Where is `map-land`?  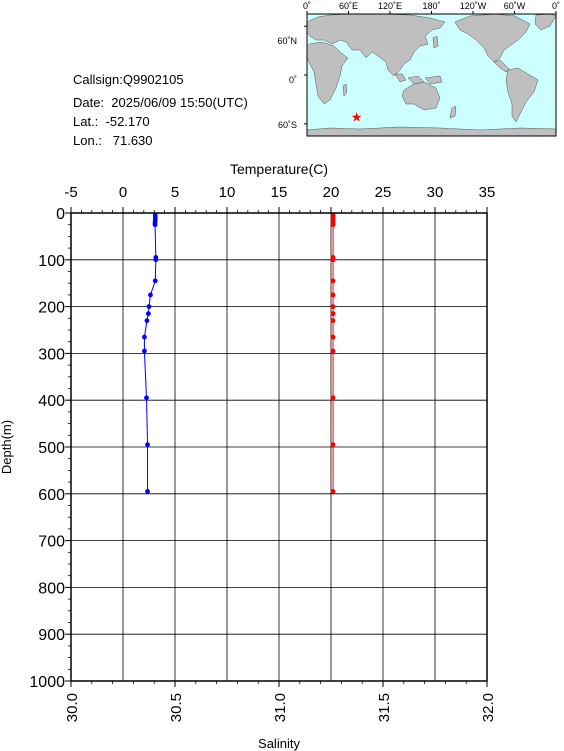
map-land is located at coordinates (431, 75).